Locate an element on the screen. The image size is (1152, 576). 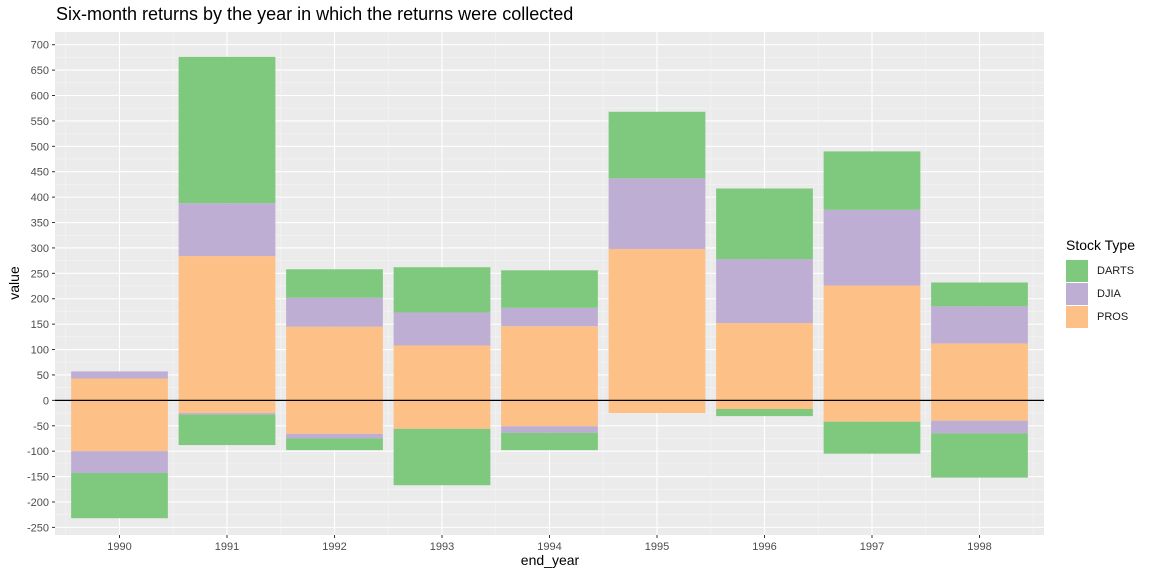
y-tick-label: -50 is located at coordinates (41, 427).